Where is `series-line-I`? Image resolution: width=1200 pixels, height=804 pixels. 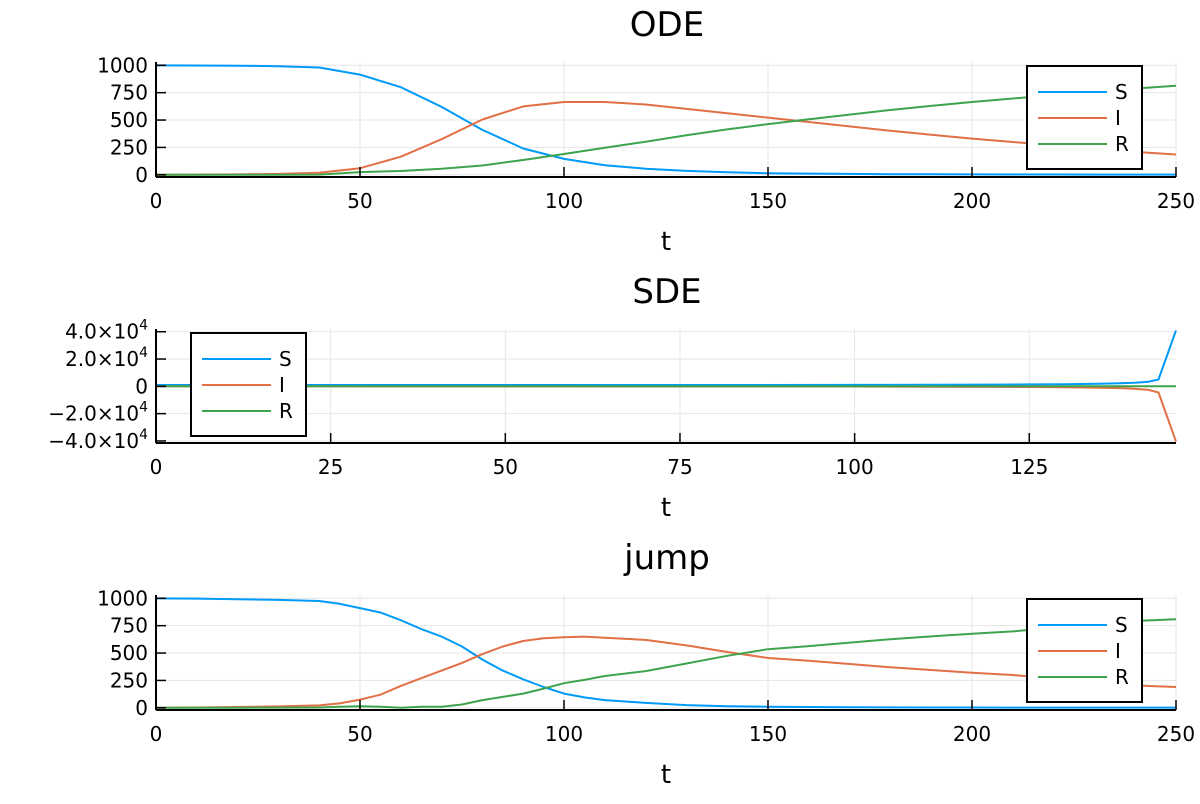 series-line-I is located at coordinates (666, 672).